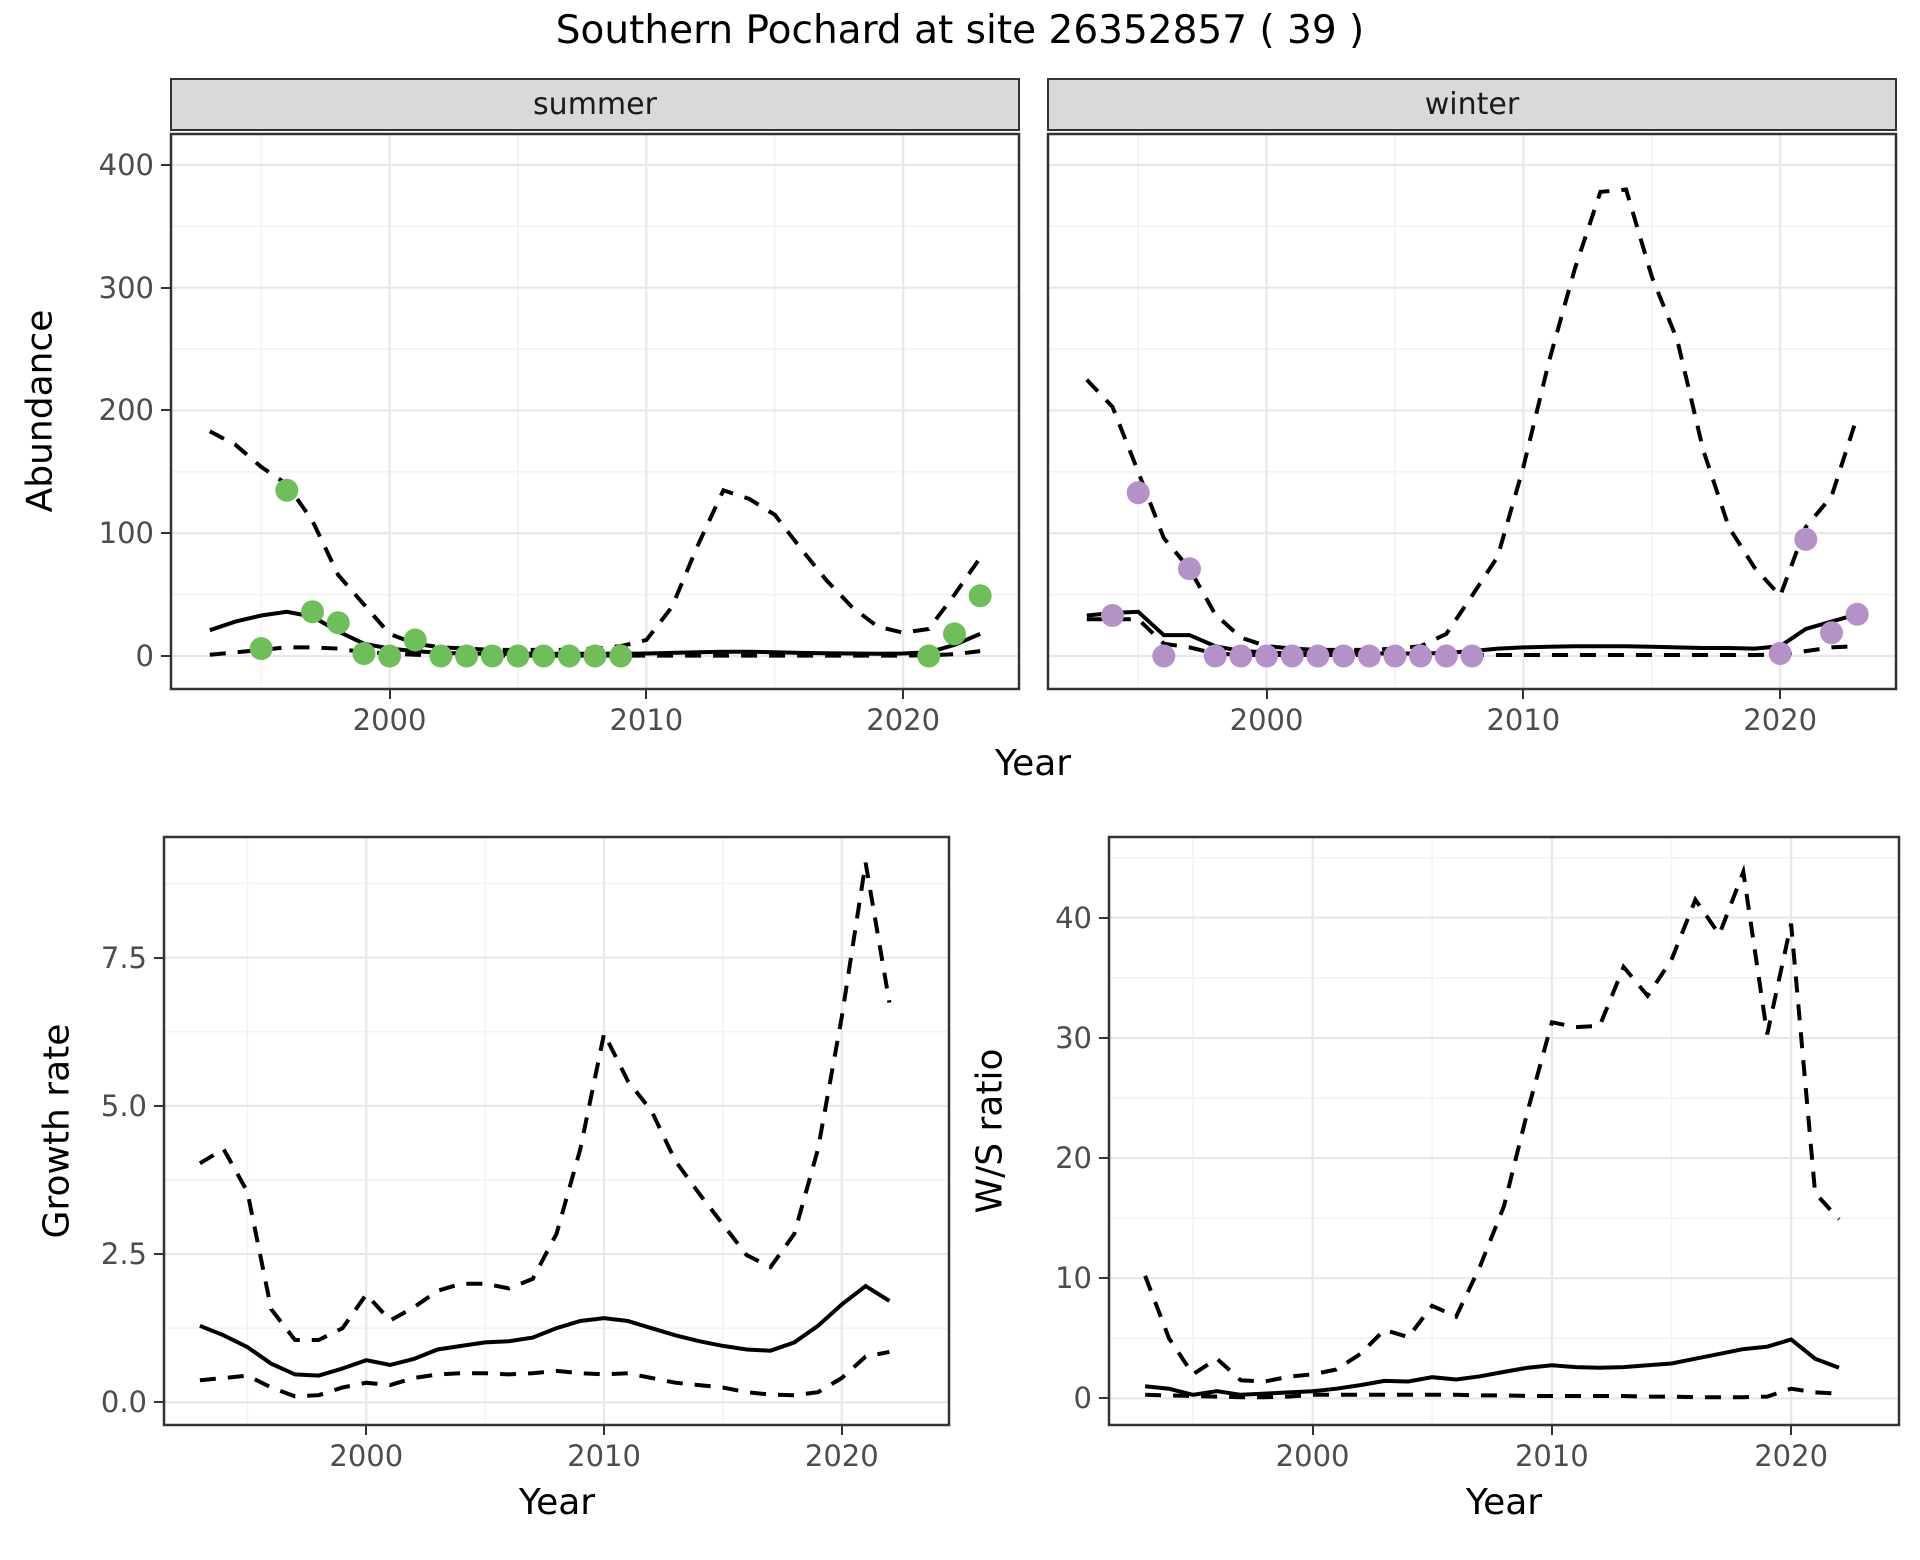 This screenshot has height=1560, width=1920. What do you see at coordinates (126, 533) in the screenshot?
I see `y-tick-label: 100` at bounding box center [126, 533].